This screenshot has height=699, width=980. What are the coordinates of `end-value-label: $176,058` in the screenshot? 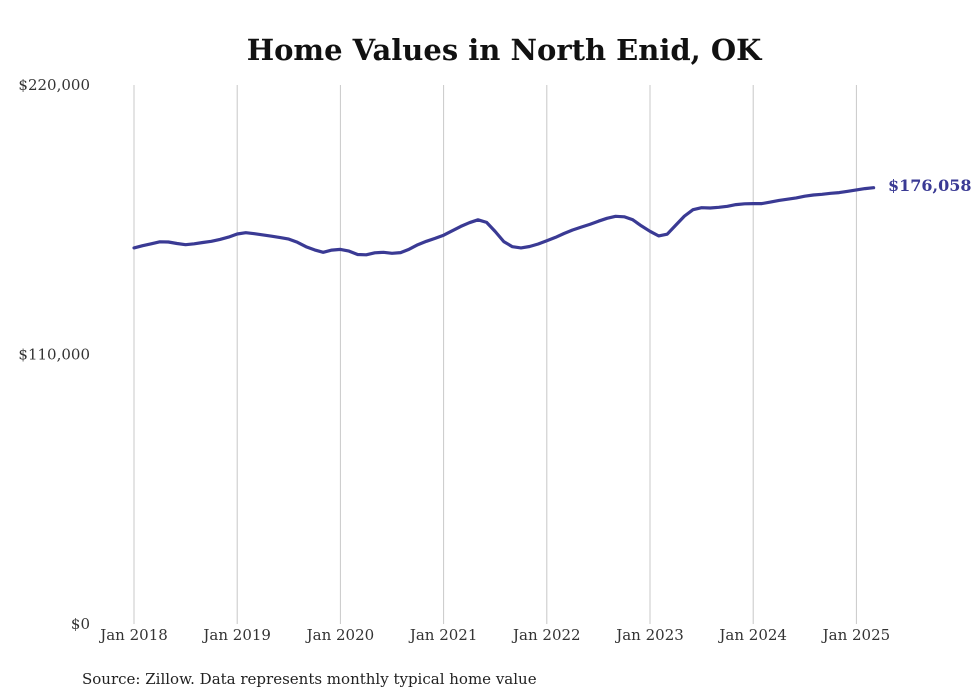 It's located at (930, 185).